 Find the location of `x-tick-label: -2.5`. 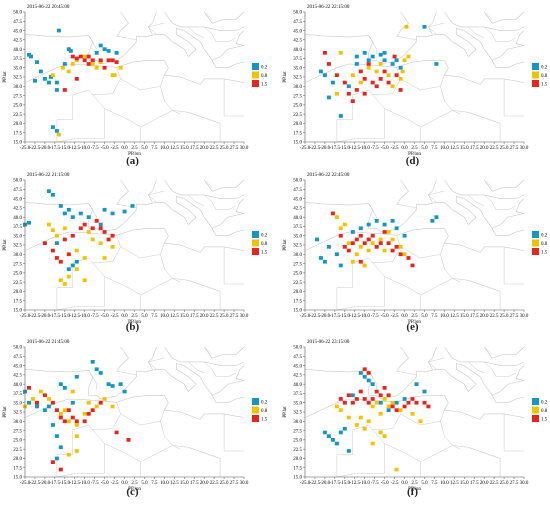

x-tick-label: -2.5 is located at coordinates (115, 483).